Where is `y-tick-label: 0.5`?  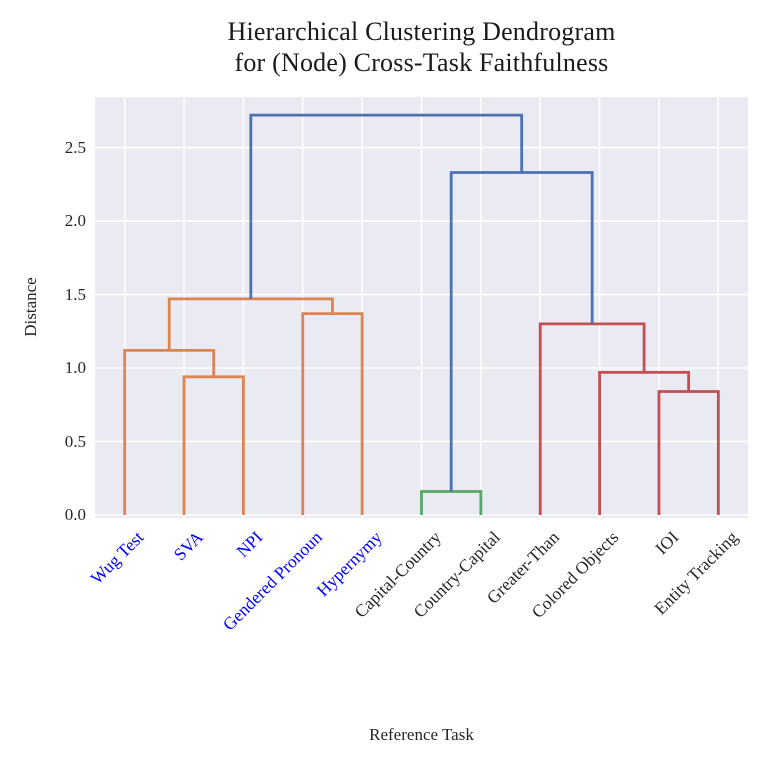
y-tick-label: 0.5 is located at coordinates (75, 441).